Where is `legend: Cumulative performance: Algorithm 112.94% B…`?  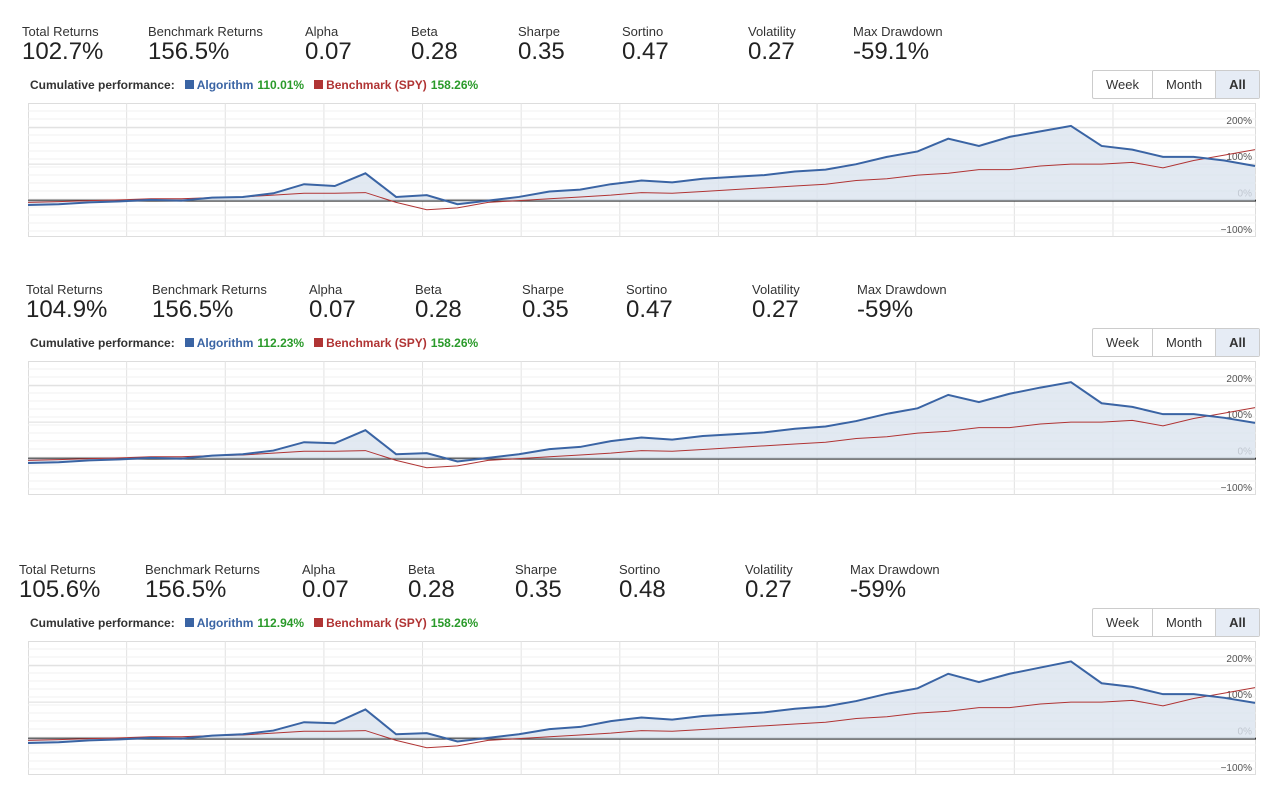 legend: Cumulative performance: Algorithm 112.94% B… is located at coordinates (254, 623).